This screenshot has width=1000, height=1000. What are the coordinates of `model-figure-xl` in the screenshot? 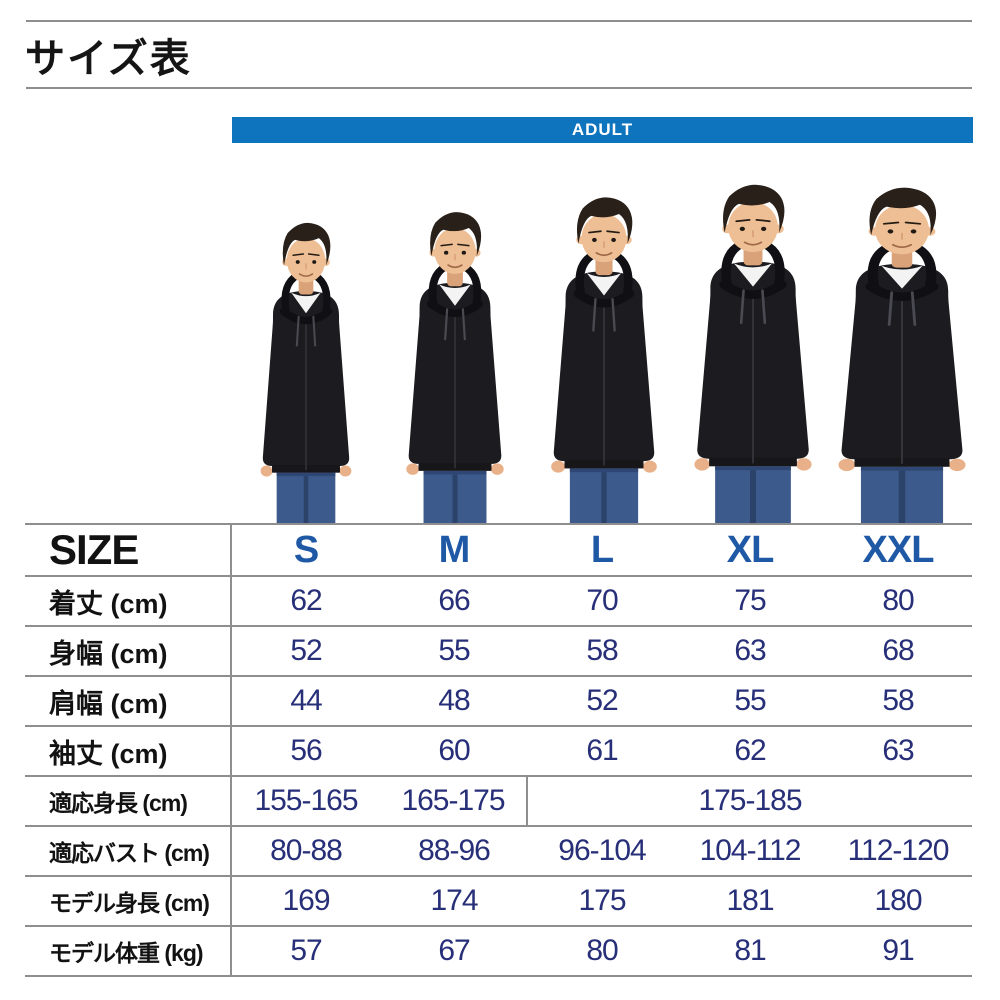 It's located at (753, 350).